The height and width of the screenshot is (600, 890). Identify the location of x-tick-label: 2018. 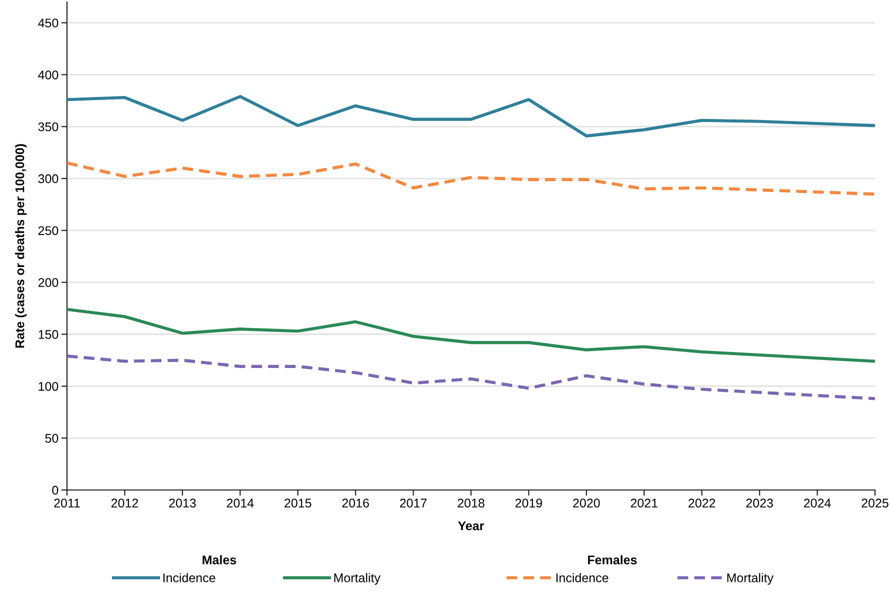
(471, 503).